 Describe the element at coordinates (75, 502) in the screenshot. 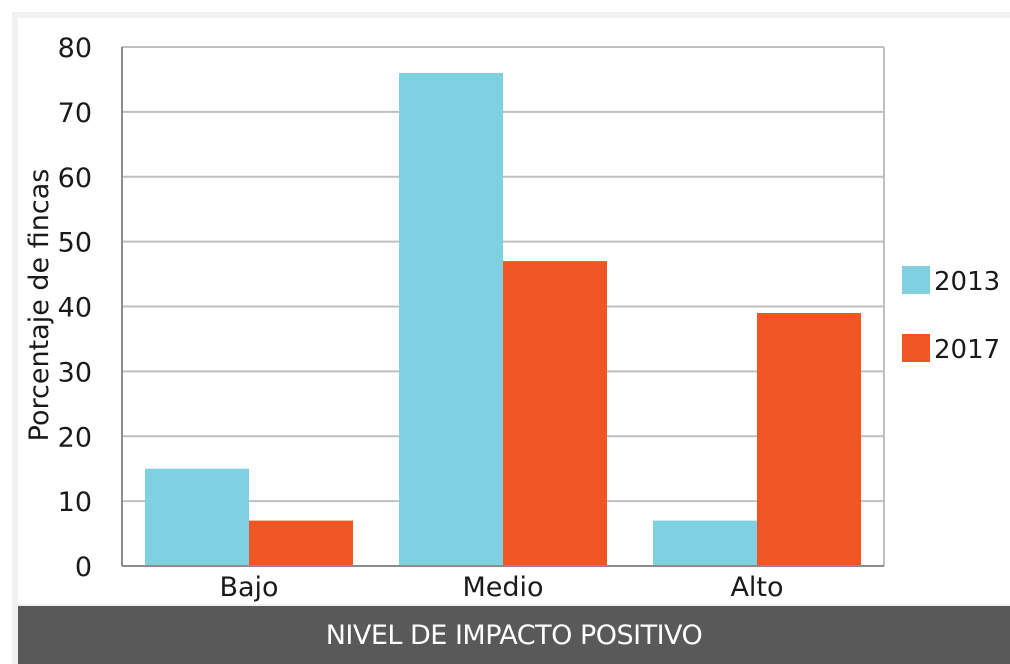

I see `y-tick-label-10: 10` at that location.